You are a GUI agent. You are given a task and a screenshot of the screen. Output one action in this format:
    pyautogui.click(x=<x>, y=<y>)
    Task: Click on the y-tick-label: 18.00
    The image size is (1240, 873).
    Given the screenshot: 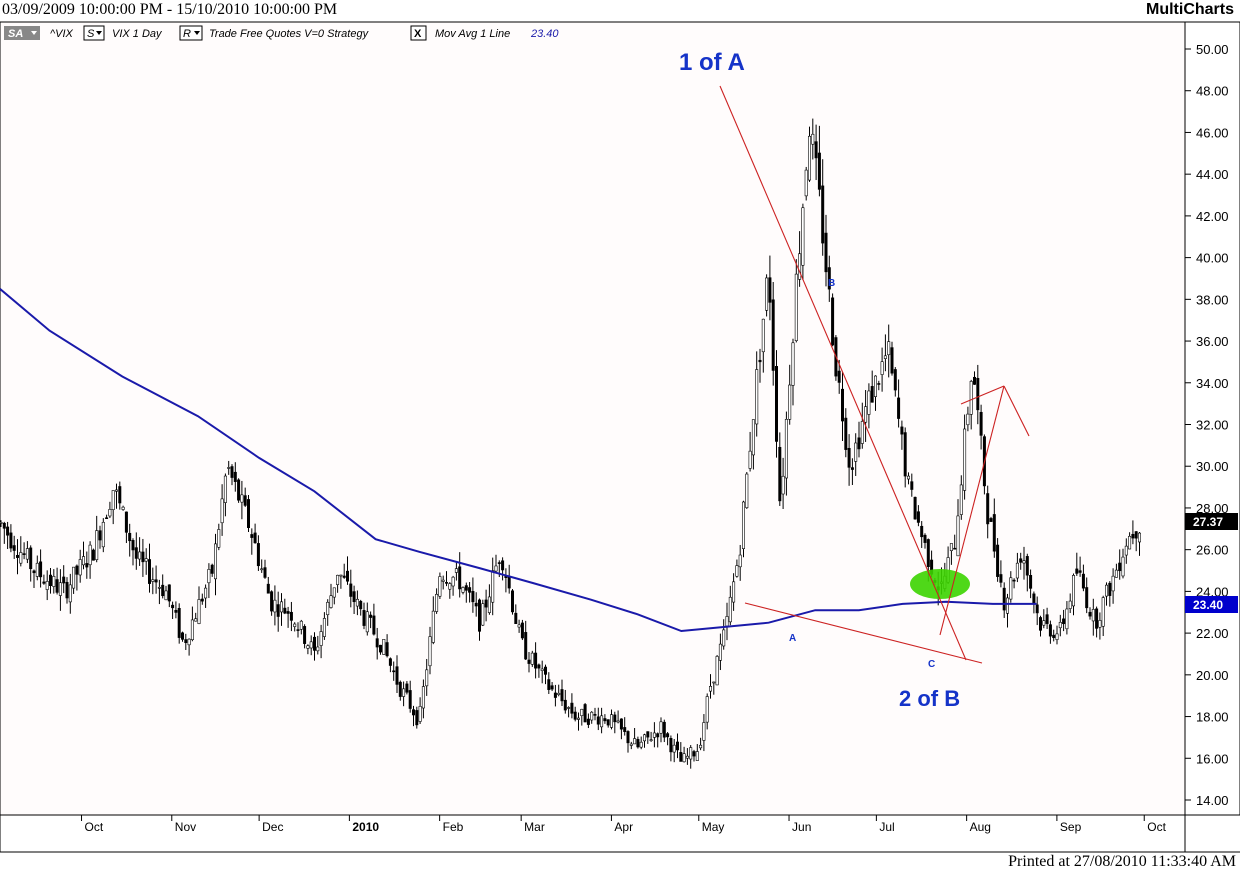 What is the action you would take?
    pyautogui.click(x=1212, y=717)
    